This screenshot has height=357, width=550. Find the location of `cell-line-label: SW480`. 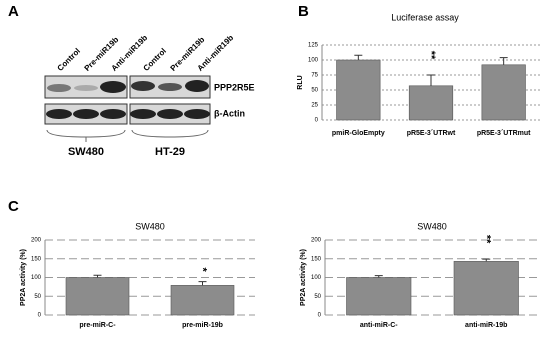

cell-line-label: SW480 is located at coordinates (86, 152).